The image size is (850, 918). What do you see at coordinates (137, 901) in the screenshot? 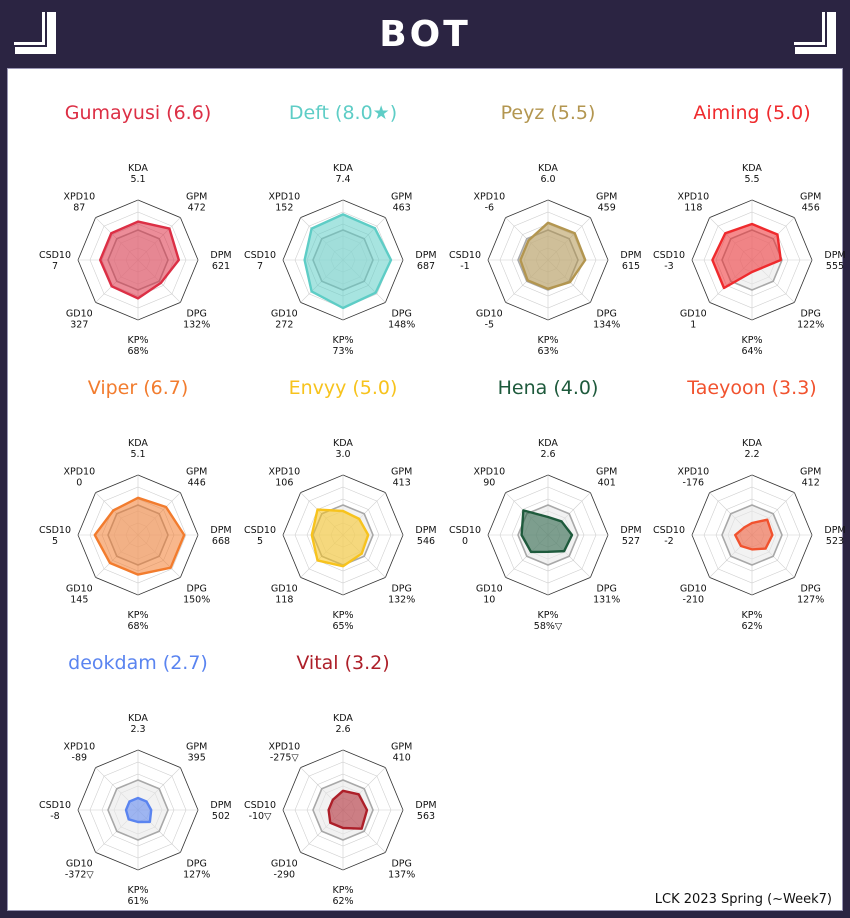
I see `axis-value: 61%` at bounding box center [137, 901].